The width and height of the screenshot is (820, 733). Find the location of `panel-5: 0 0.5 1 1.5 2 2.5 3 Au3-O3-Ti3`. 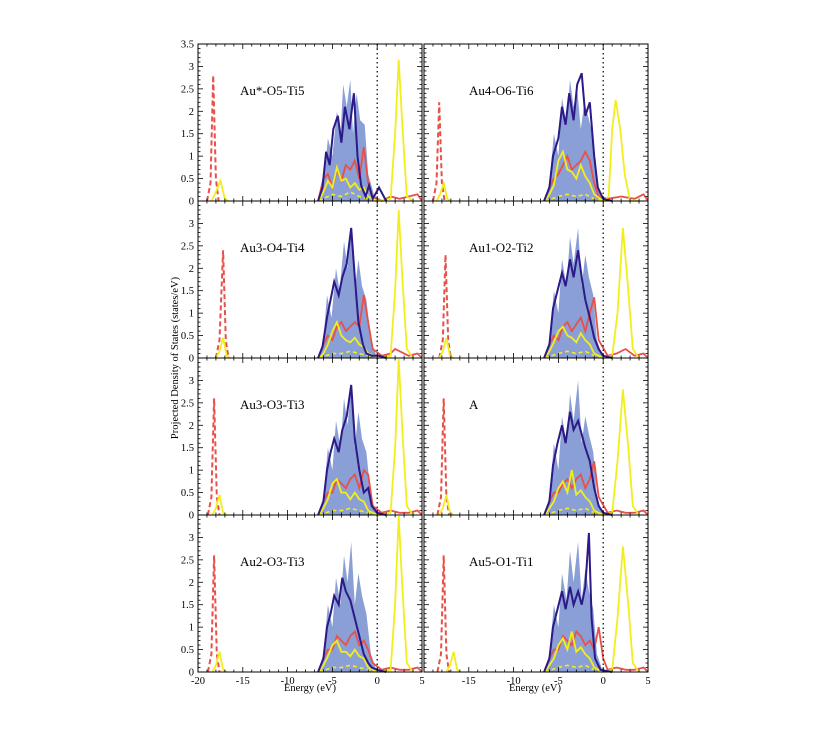

panel-5: 0 0.5 1 1.5 2 2.5 3 Au3-O3-Ti3 is located at coordinates (302, 439).